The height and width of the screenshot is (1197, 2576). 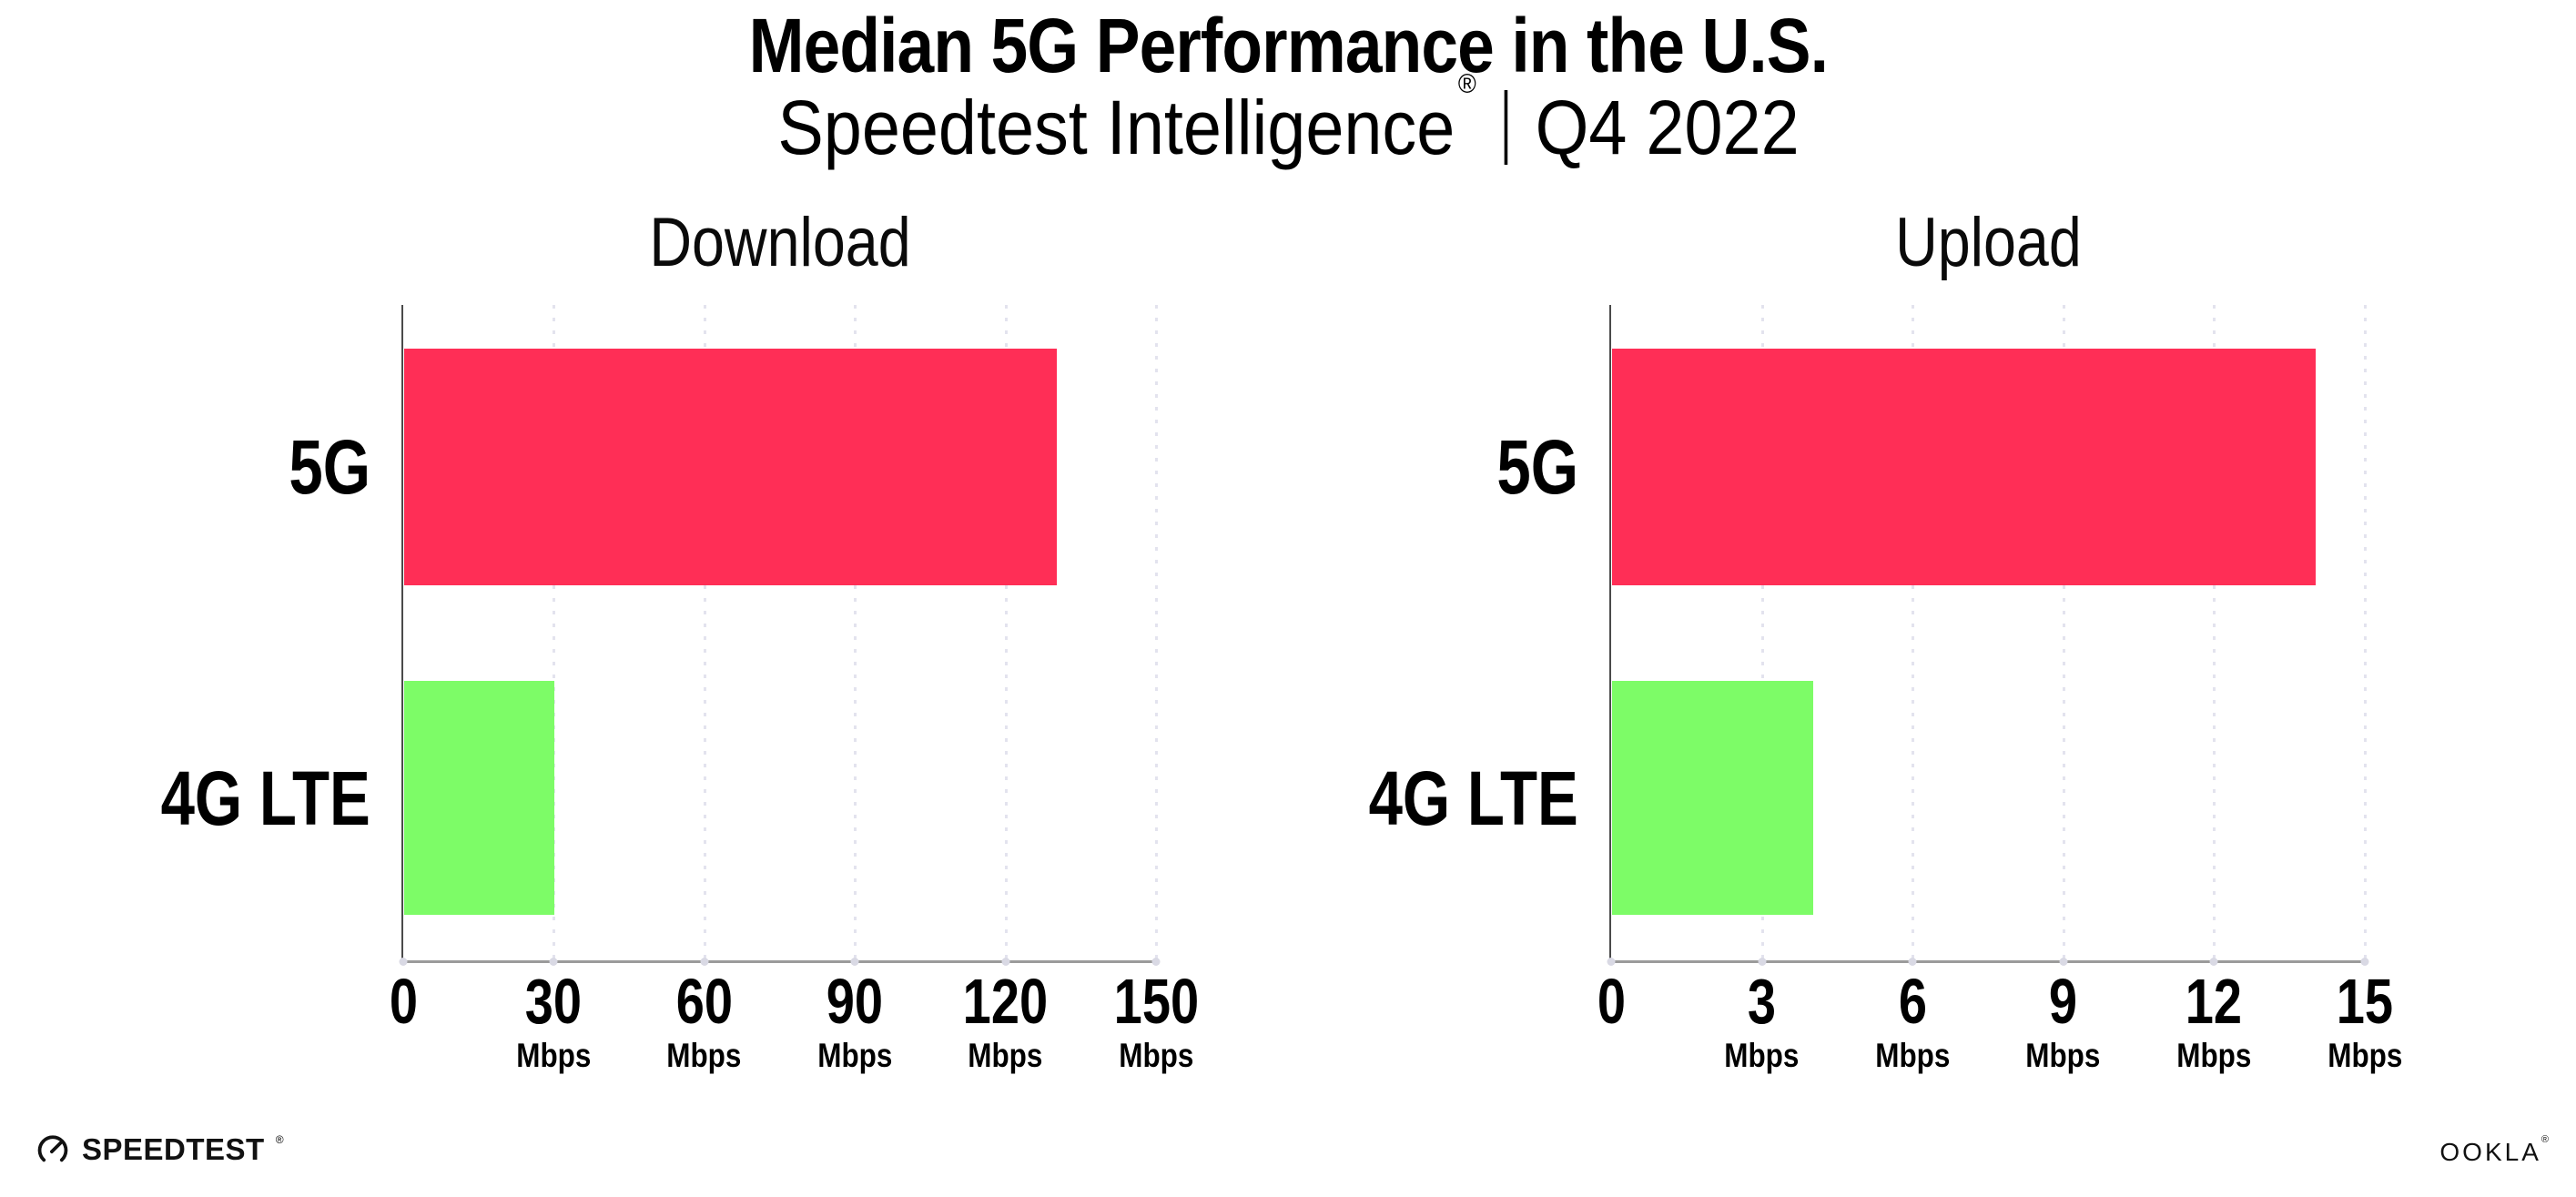 What do you see at coordinates (1505, 128) in the screenshot?
I see `pipe-separator-icon` at bounding box center [1505, 128].